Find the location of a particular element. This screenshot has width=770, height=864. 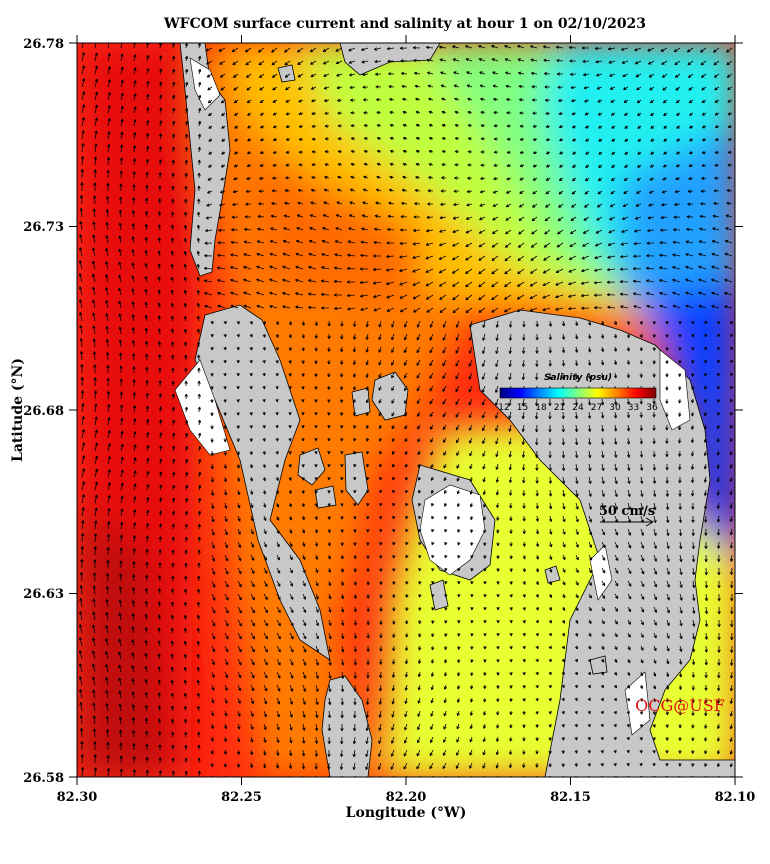

dry-area-central is located at coordinates (452, 530).